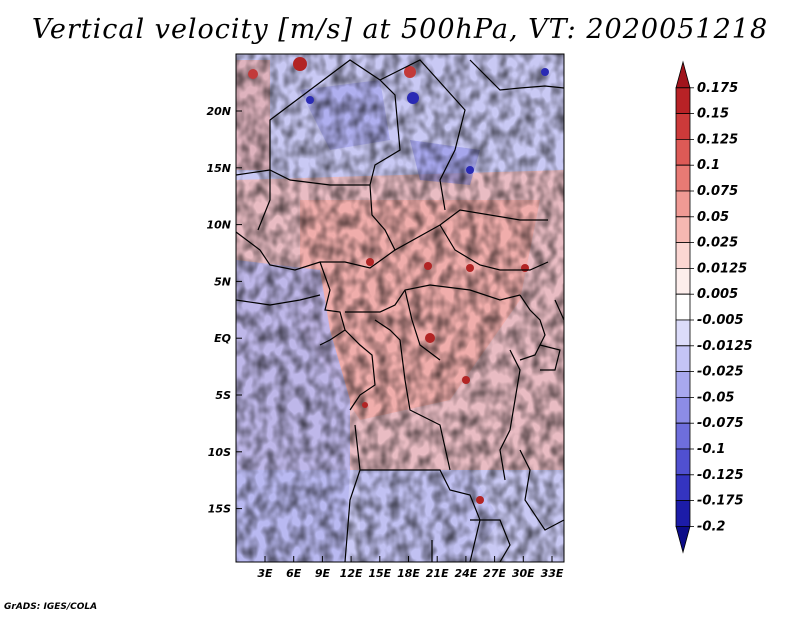 This screenshot has width=800, height=618. Describe the element at coordinates (351, 573) in the screenshot. I see `lon-tick-label: 12E` at that location.